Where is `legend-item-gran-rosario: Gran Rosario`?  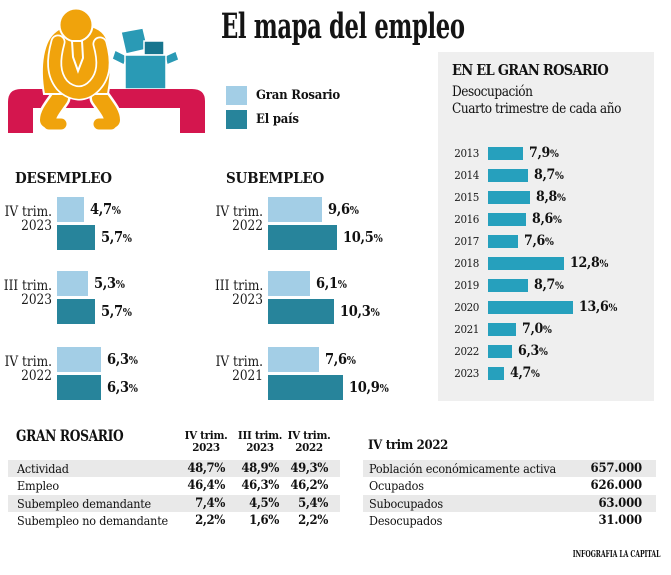
legend-item-gran-rosario: Gran Rosario is located at coordinates (283, 95).